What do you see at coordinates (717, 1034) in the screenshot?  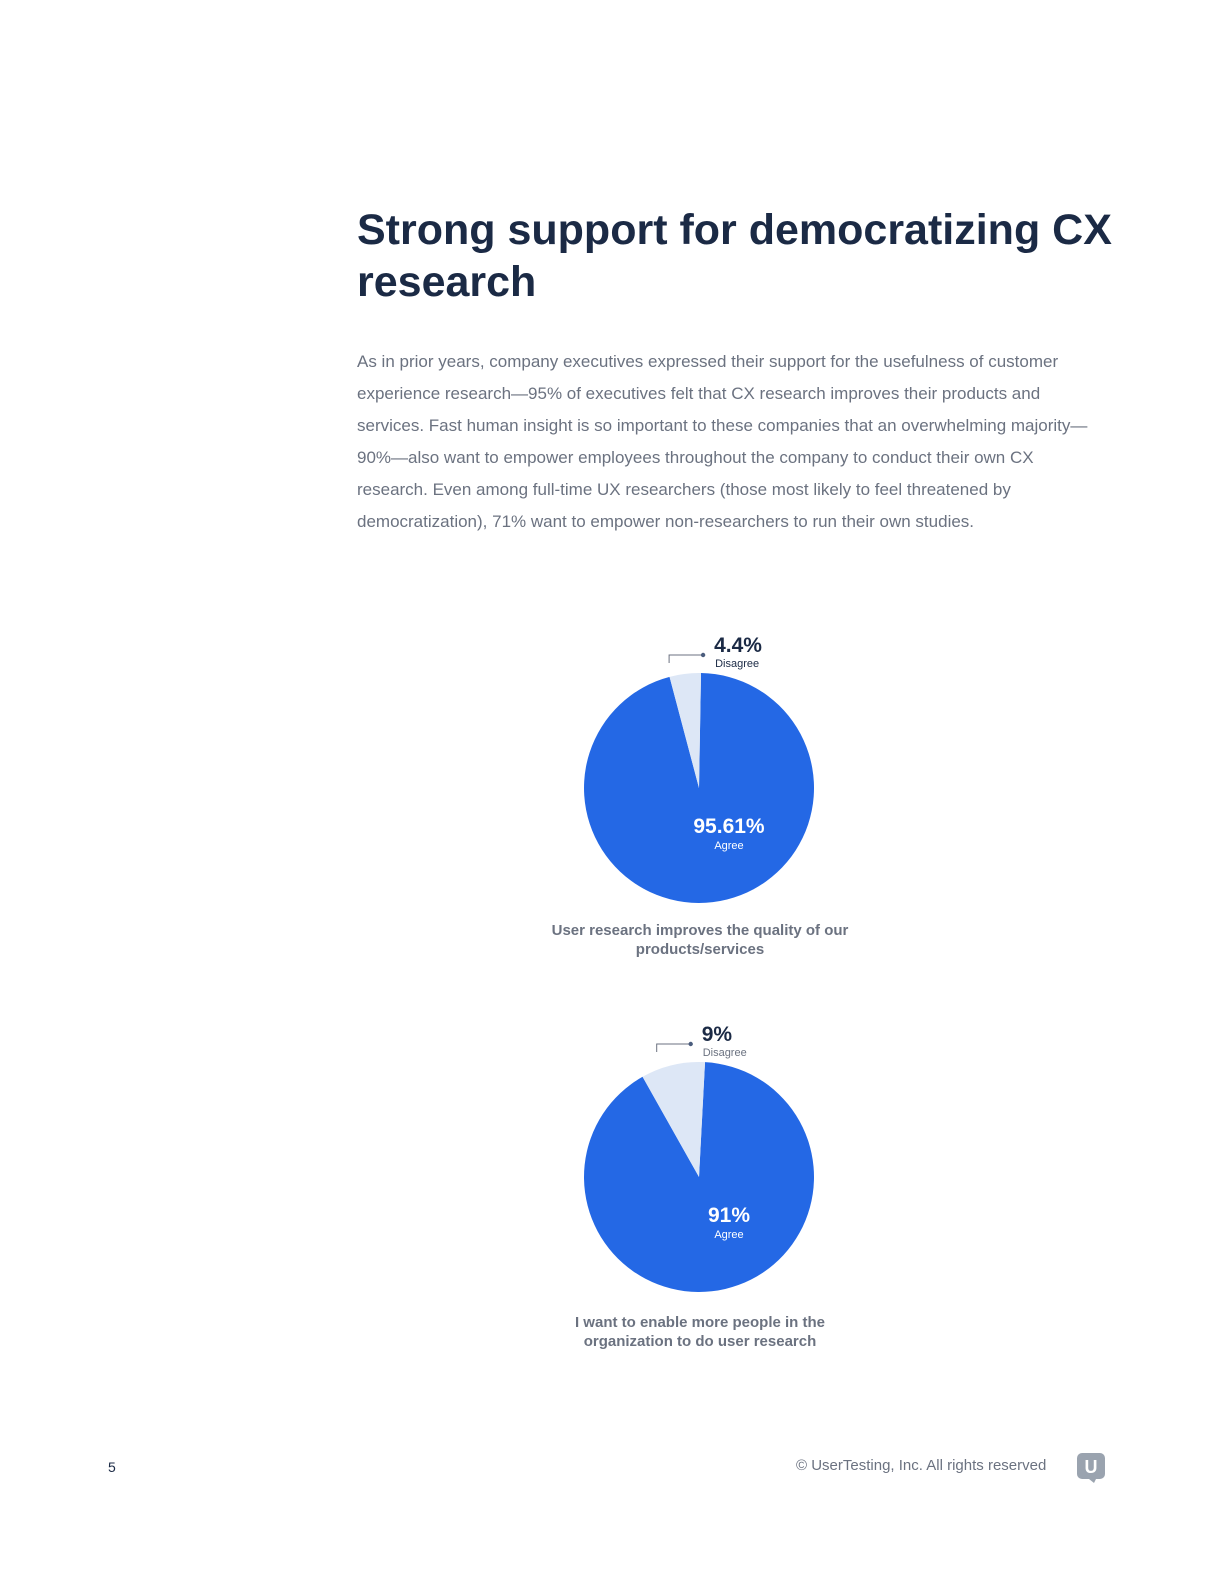 I see `disagree-percent-label: 9%` at bounding box center [717, 1034].